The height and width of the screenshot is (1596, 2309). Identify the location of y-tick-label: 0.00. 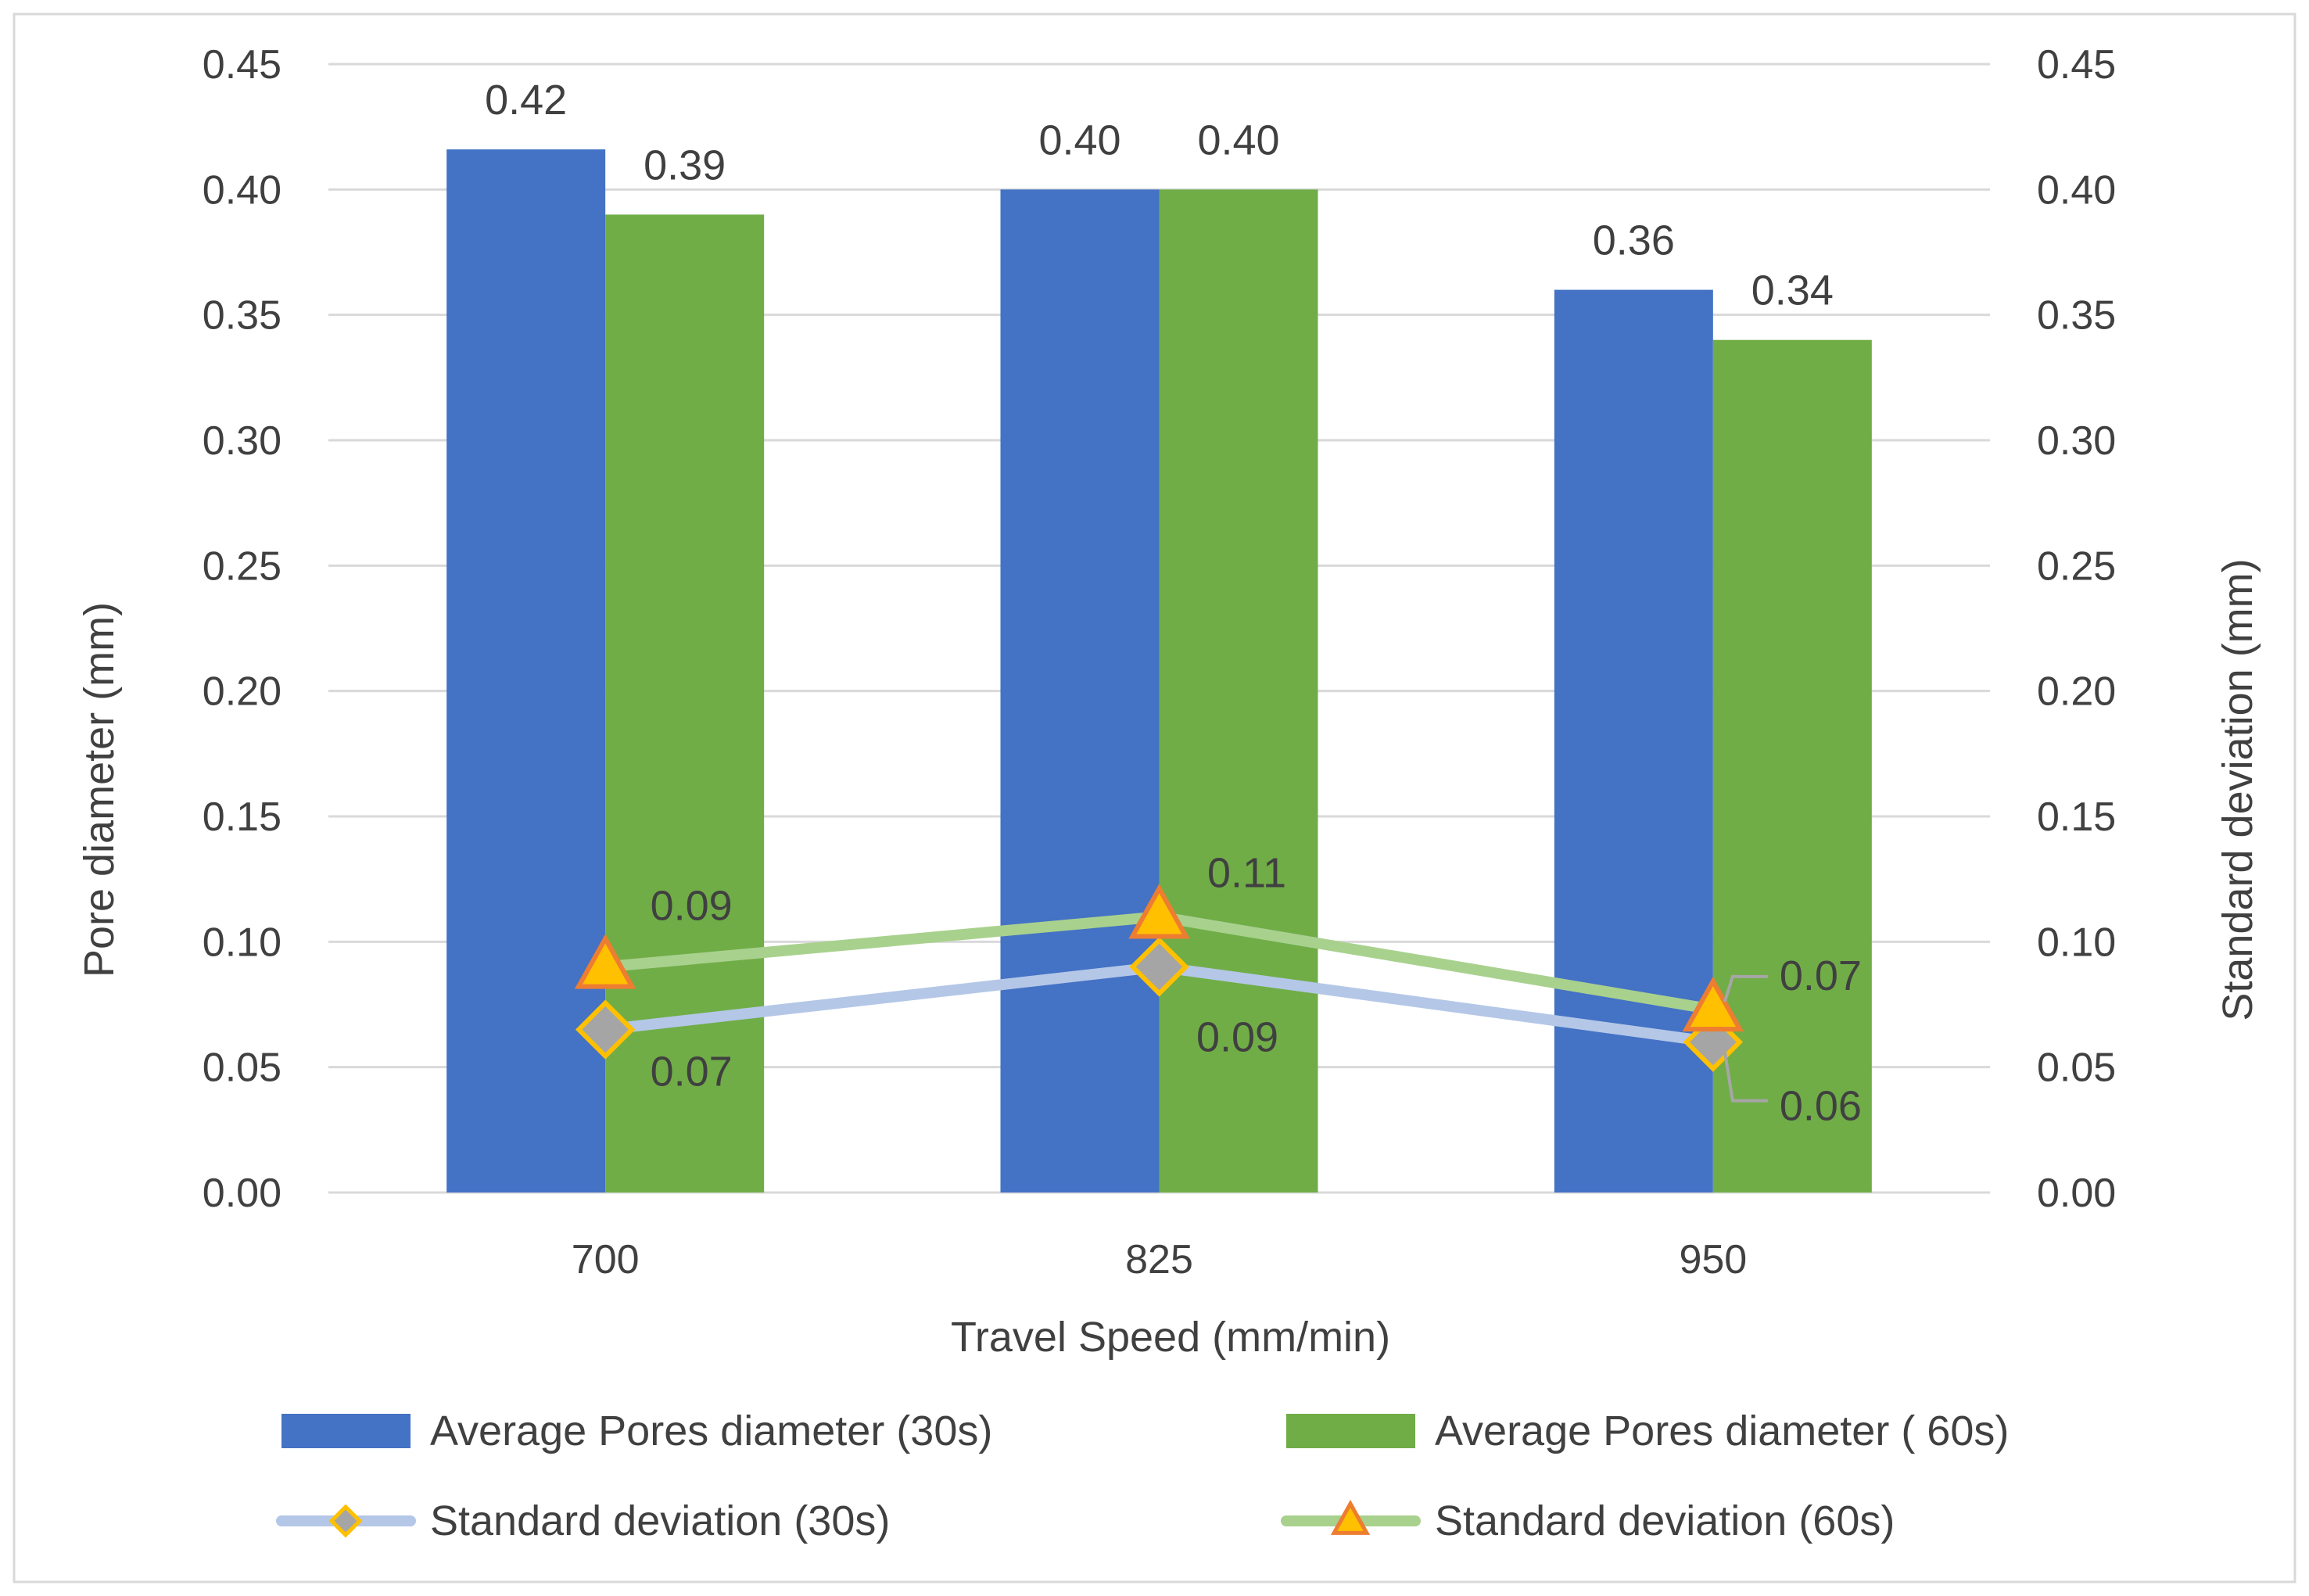
(242, 1194).